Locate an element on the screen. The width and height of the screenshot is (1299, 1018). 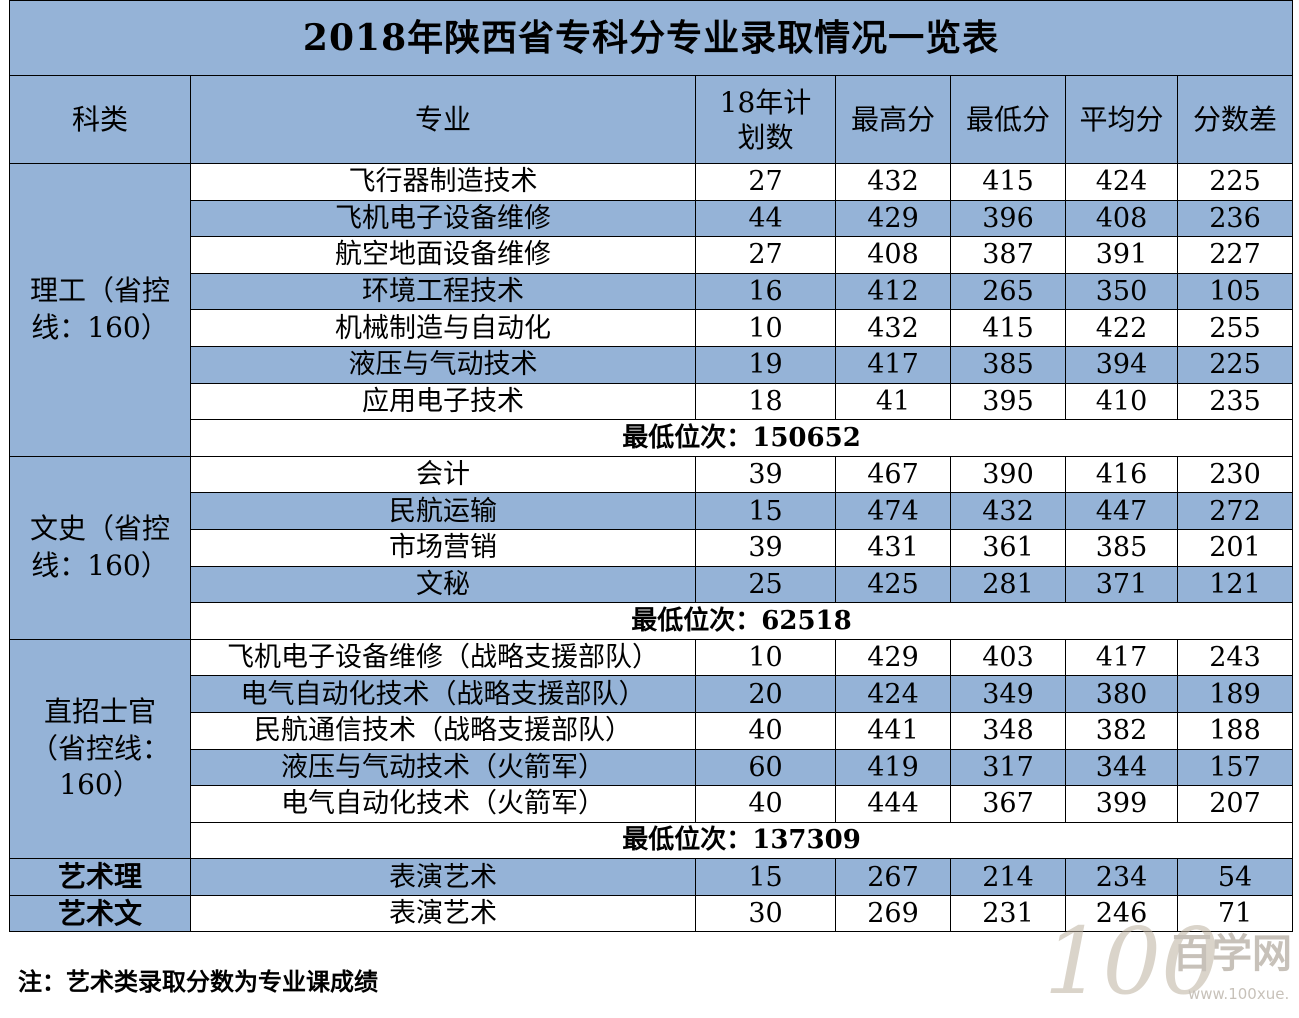
min-score: 281 is located at coordinates (1008, 584).